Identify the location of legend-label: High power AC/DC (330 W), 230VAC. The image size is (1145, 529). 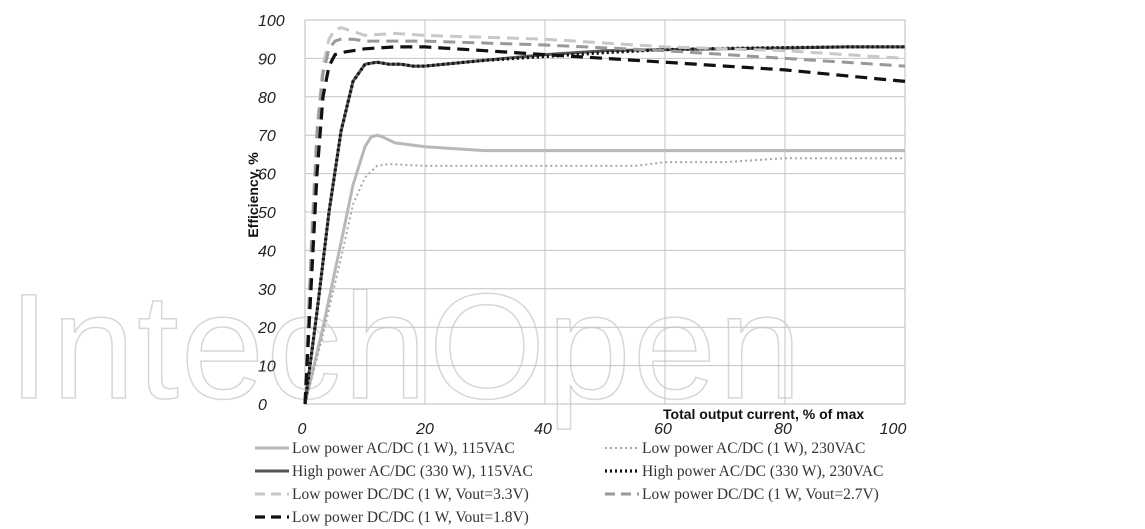
(762, 471).